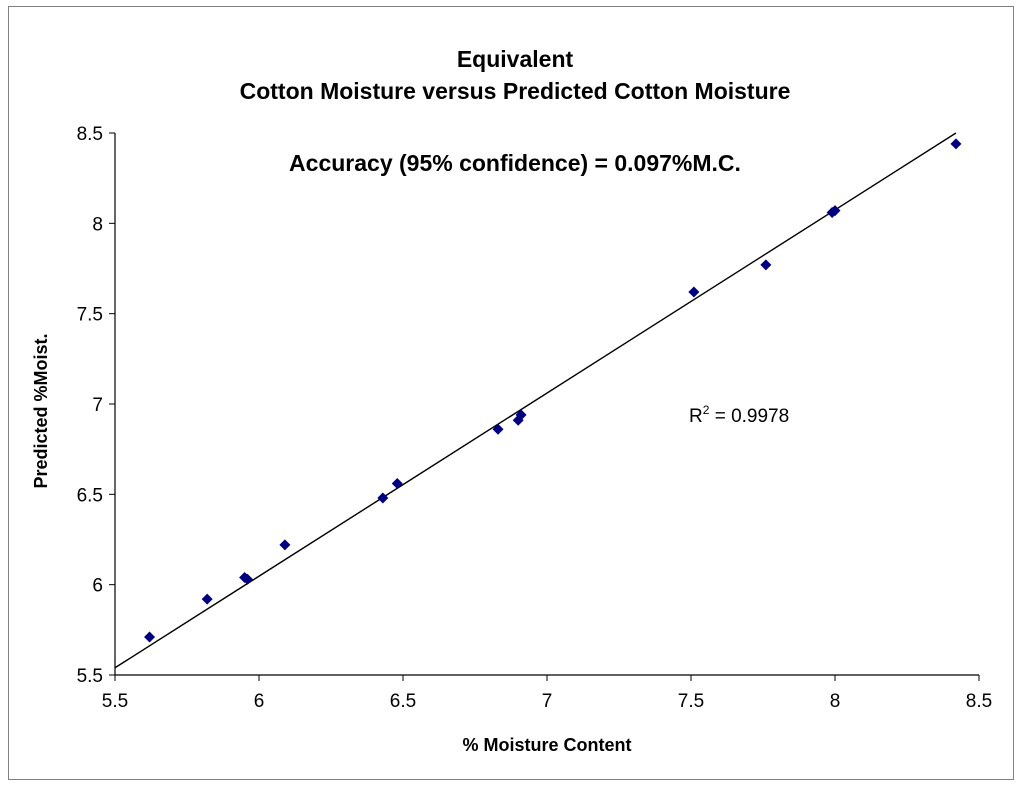 The height and width of the screenshot is (788, 1024). What do you see at coordinates (515, 163) in the screenshot?
I see `accuracy-annotation: Accuracy (95% confidence) = 0.097%M.C.` at bounding box center [515, 163].